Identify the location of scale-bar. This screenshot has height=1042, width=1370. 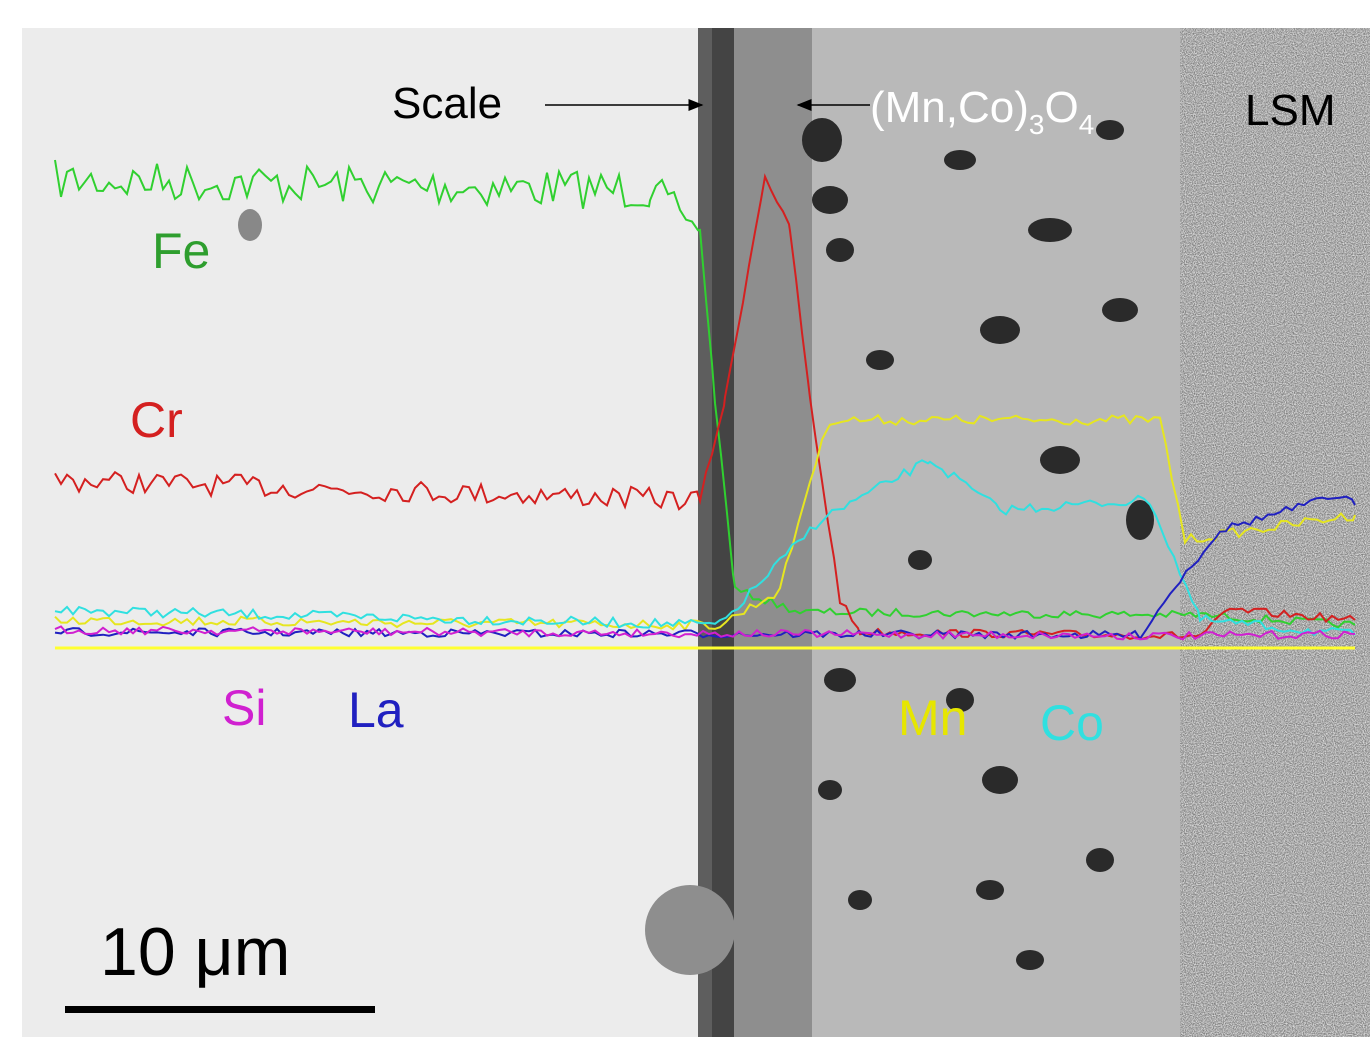
(220, 1009).